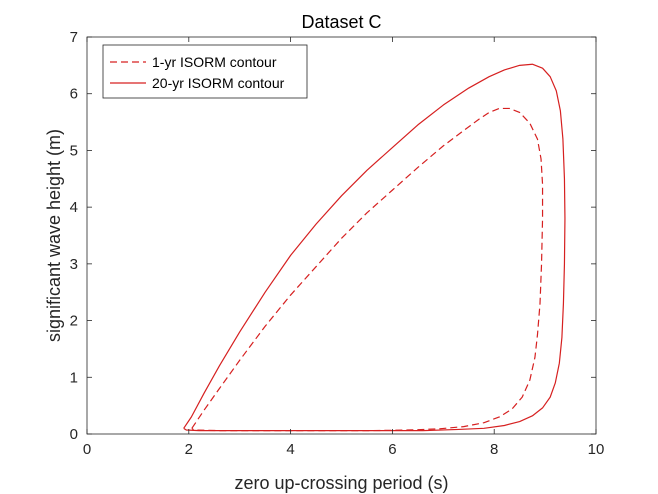 The height and width of the screenshot is (494, 658). I want to click on y-tick-label: 5, so click(74, 150).